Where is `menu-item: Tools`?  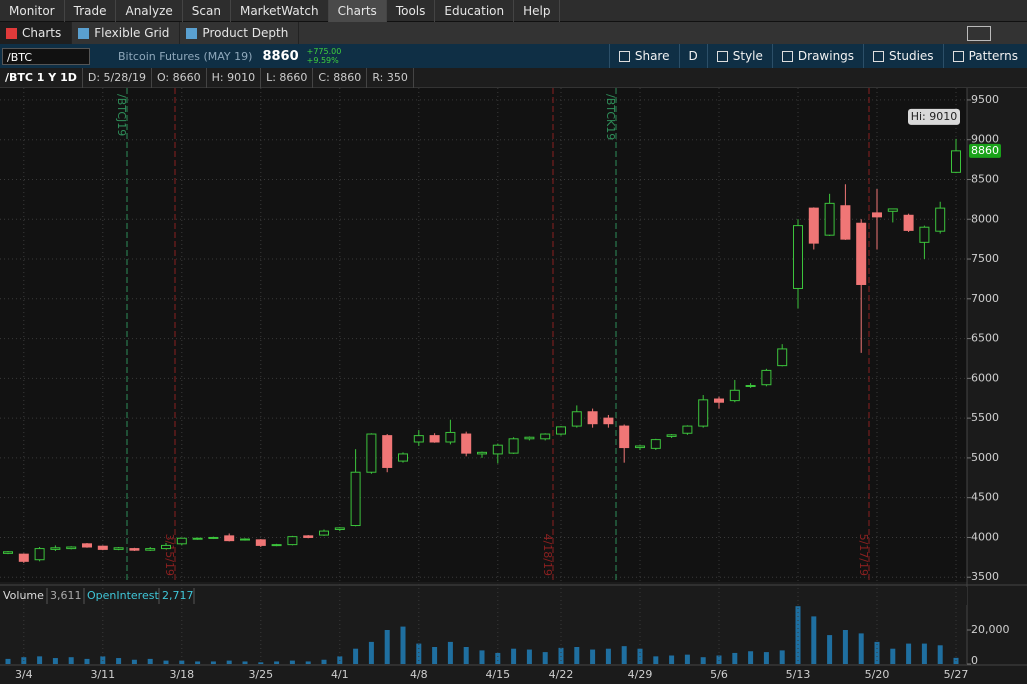 menu-item: Tools is located at coordinates (411, 11).